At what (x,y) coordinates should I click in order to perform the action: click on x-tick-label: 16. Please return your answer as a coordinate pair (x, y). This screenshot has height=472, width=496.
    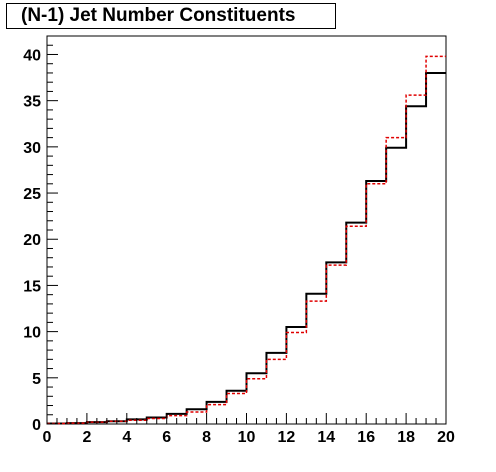
    Looking at the image, I should click on (366, 437).